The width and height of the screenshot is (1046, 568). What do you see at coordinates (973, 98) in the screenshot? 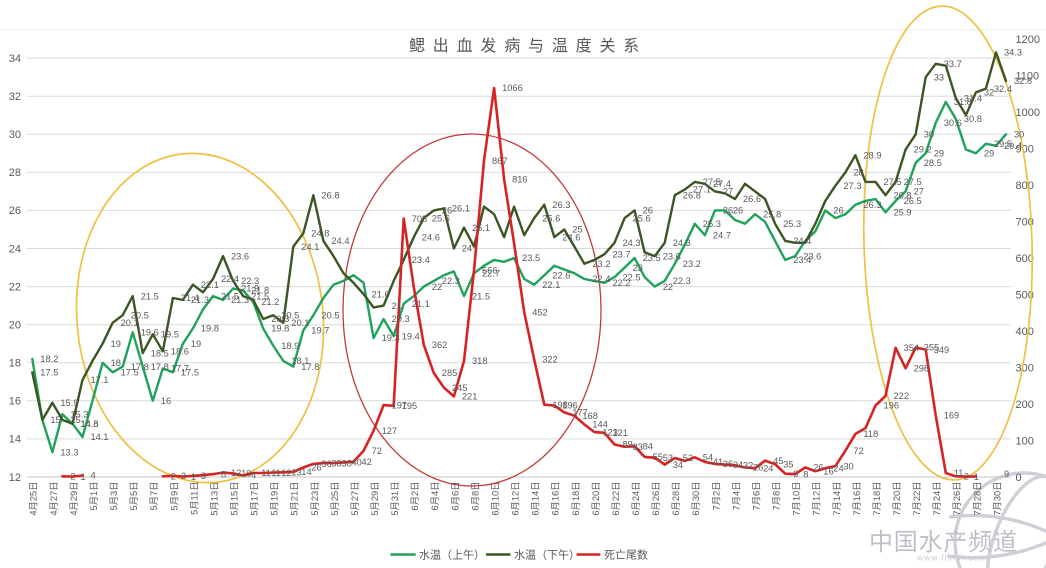
I see `svg-text: 31.4` at bounding box center [973, 98].